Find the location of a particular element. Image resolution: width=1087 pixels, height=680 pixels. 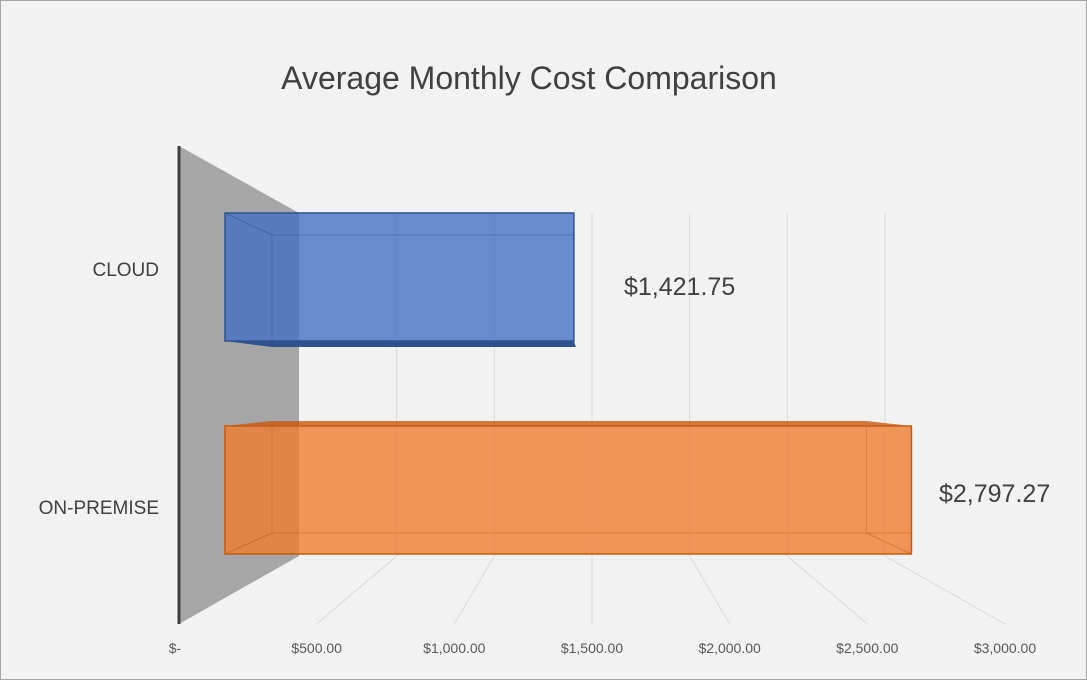

x-tick-label: $2,000.00 is located at coordinates (730, 648).